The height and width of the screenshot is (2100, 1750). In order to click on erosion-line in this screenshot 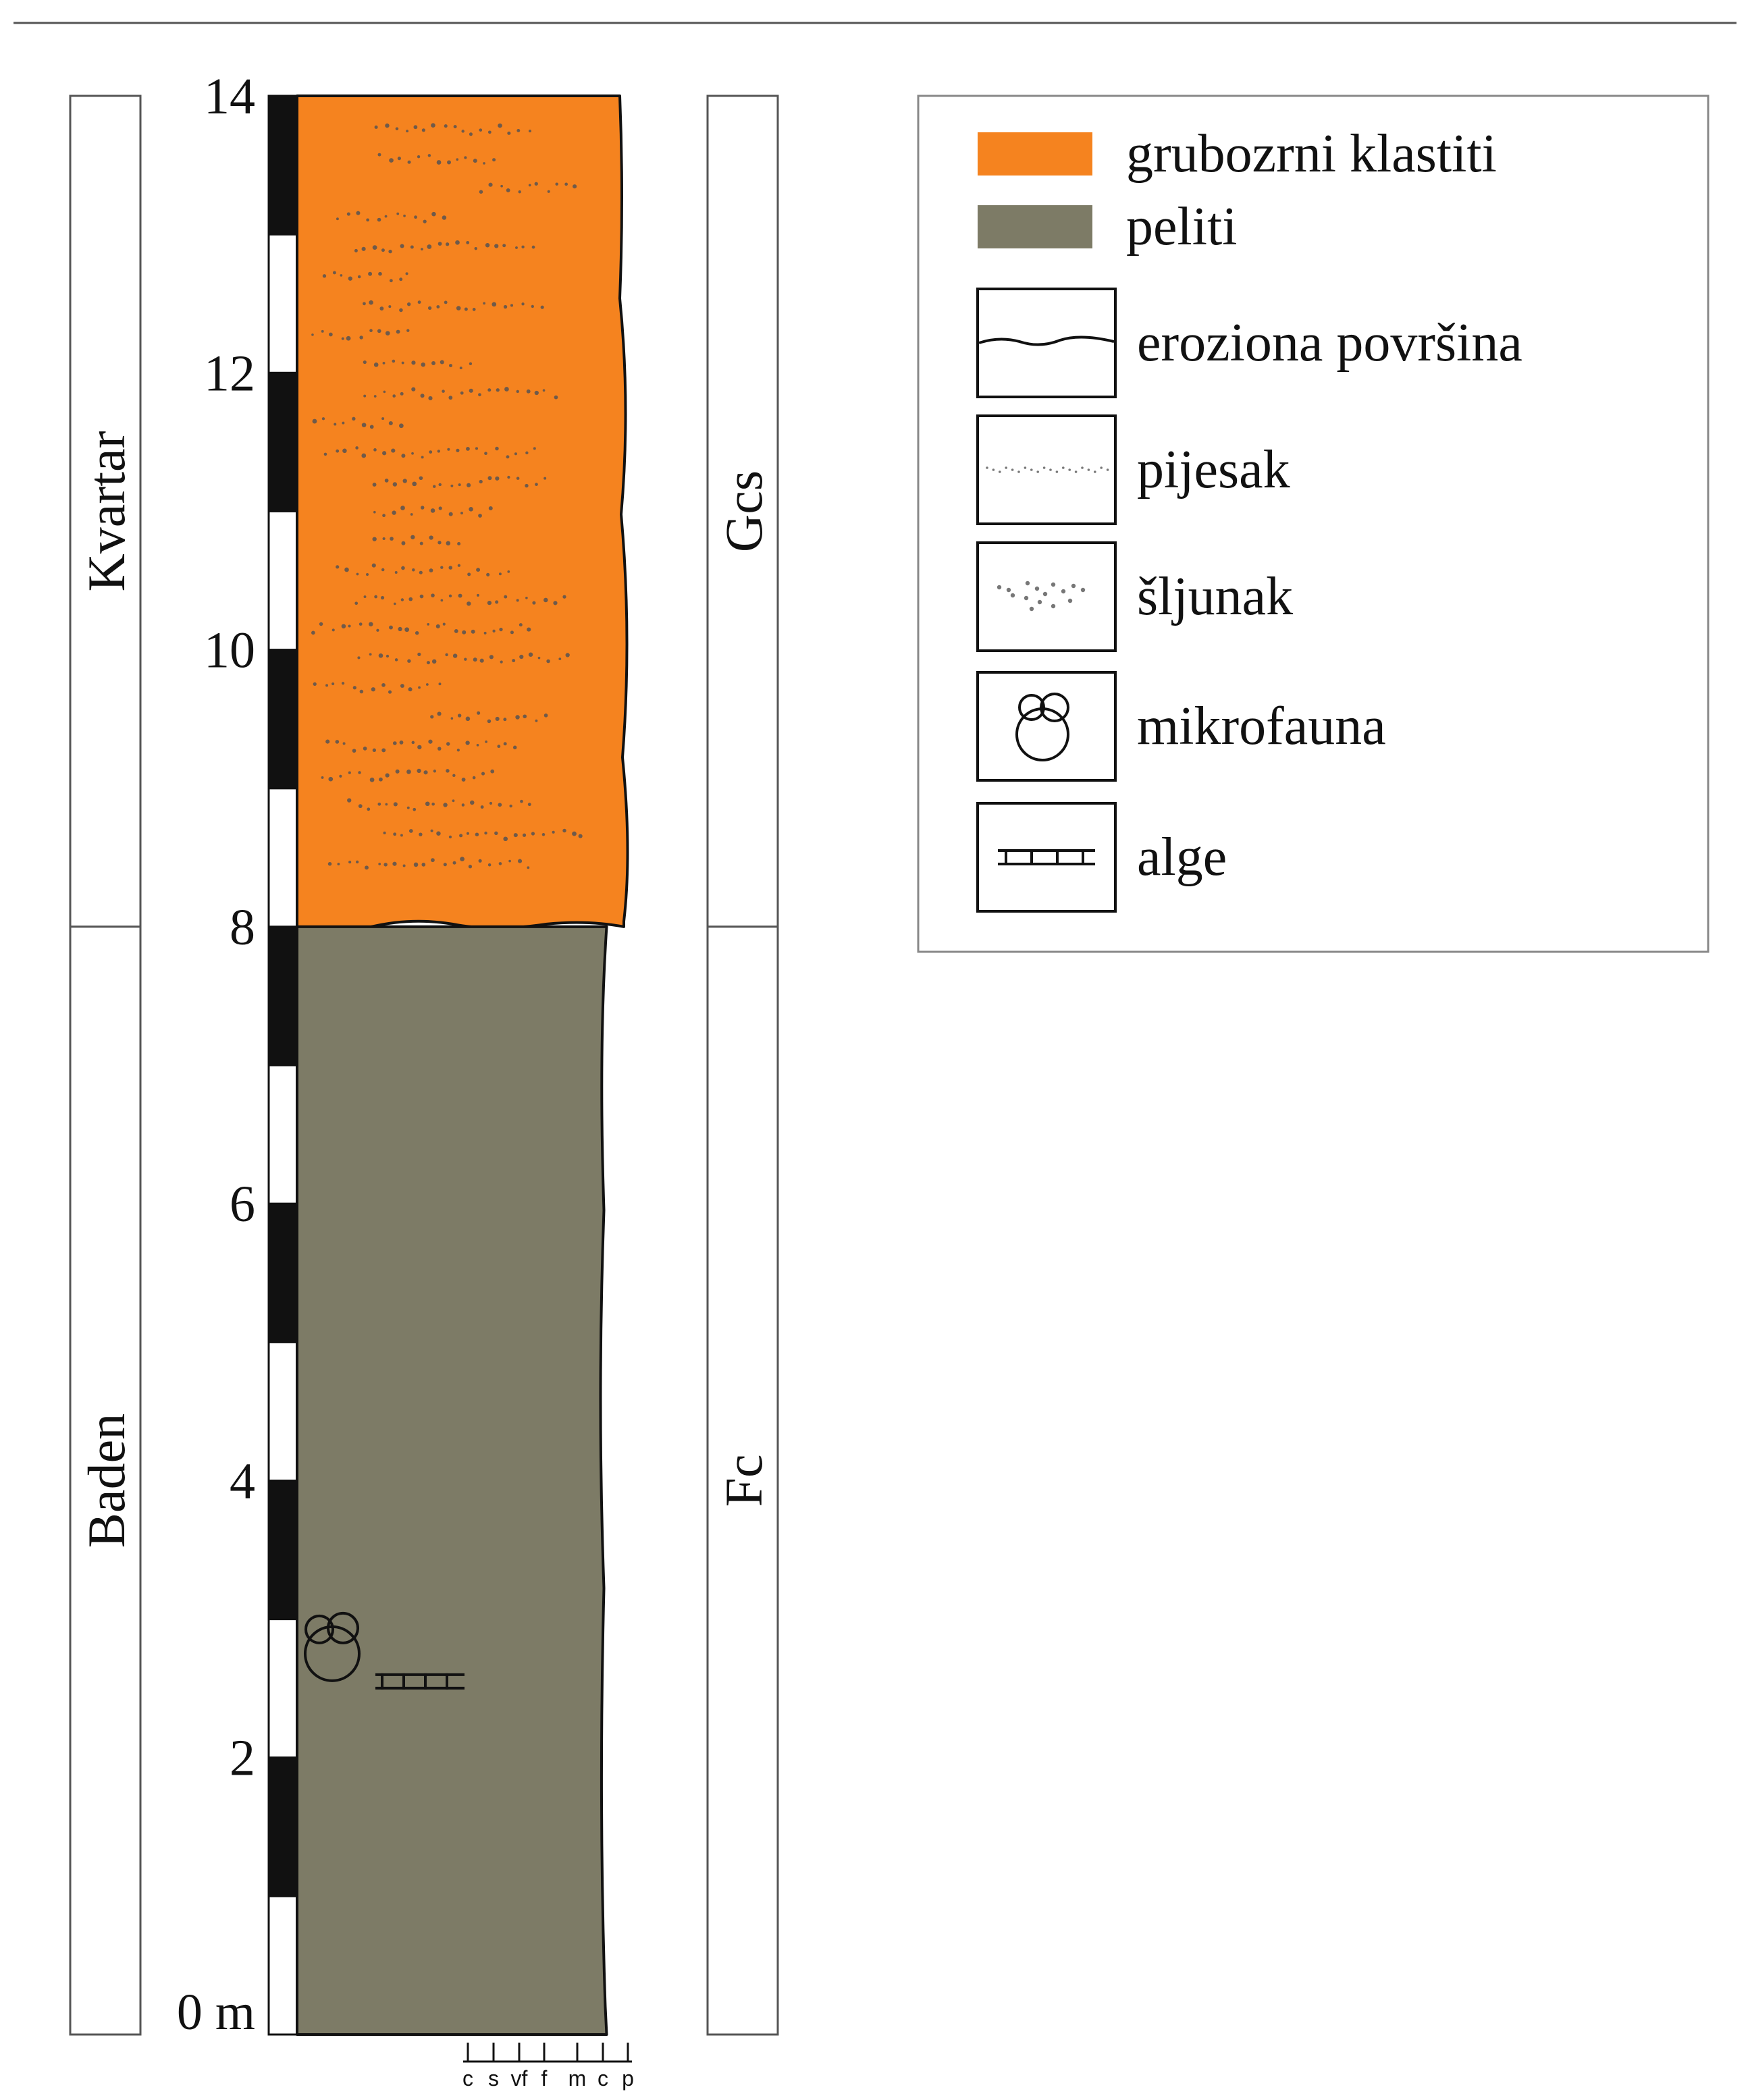, I will do `click(1046, 341)`.